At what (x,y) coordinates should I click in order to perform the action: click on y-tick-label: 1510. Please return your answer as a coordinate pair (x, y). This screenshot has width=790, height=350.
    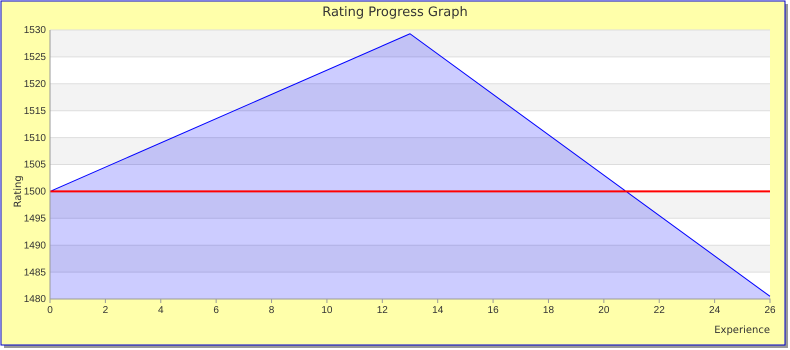
    Looking at the image, I should click on (35, 138).